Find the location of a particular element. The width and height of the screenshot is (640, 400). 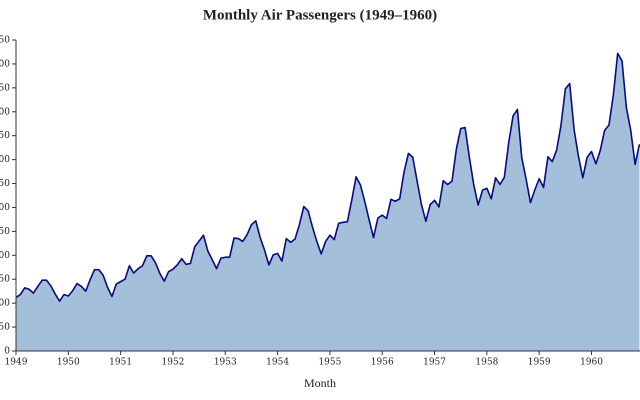

x-tick-label: 1952 is located at coordinates (173, 363).